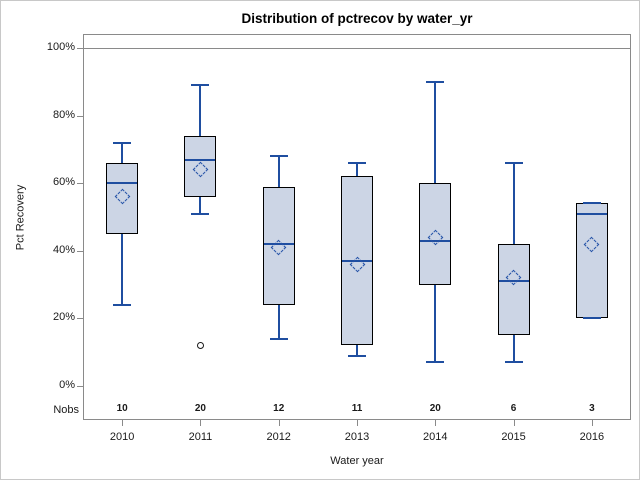  Describe the element at coordinates (357, 461) in the screenshot. I see `x-axis-title: Water year` at that location.